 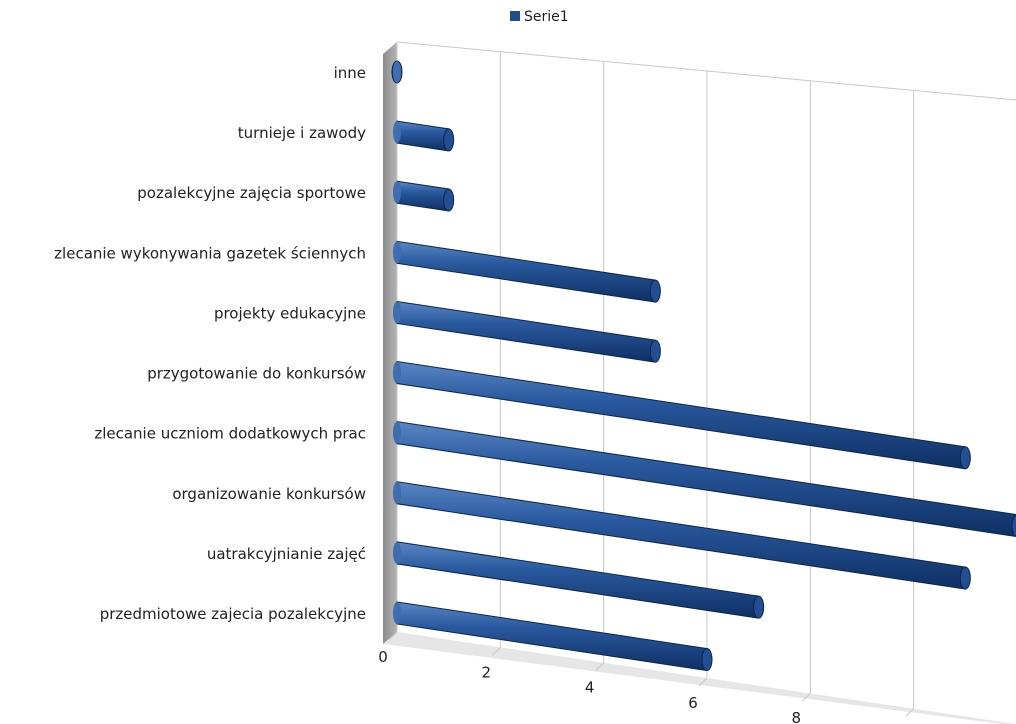 What do you see at coordinates (797, 716) in the screenshot?
I see `x-tick-label: 8` at bounding box center [797, 716].